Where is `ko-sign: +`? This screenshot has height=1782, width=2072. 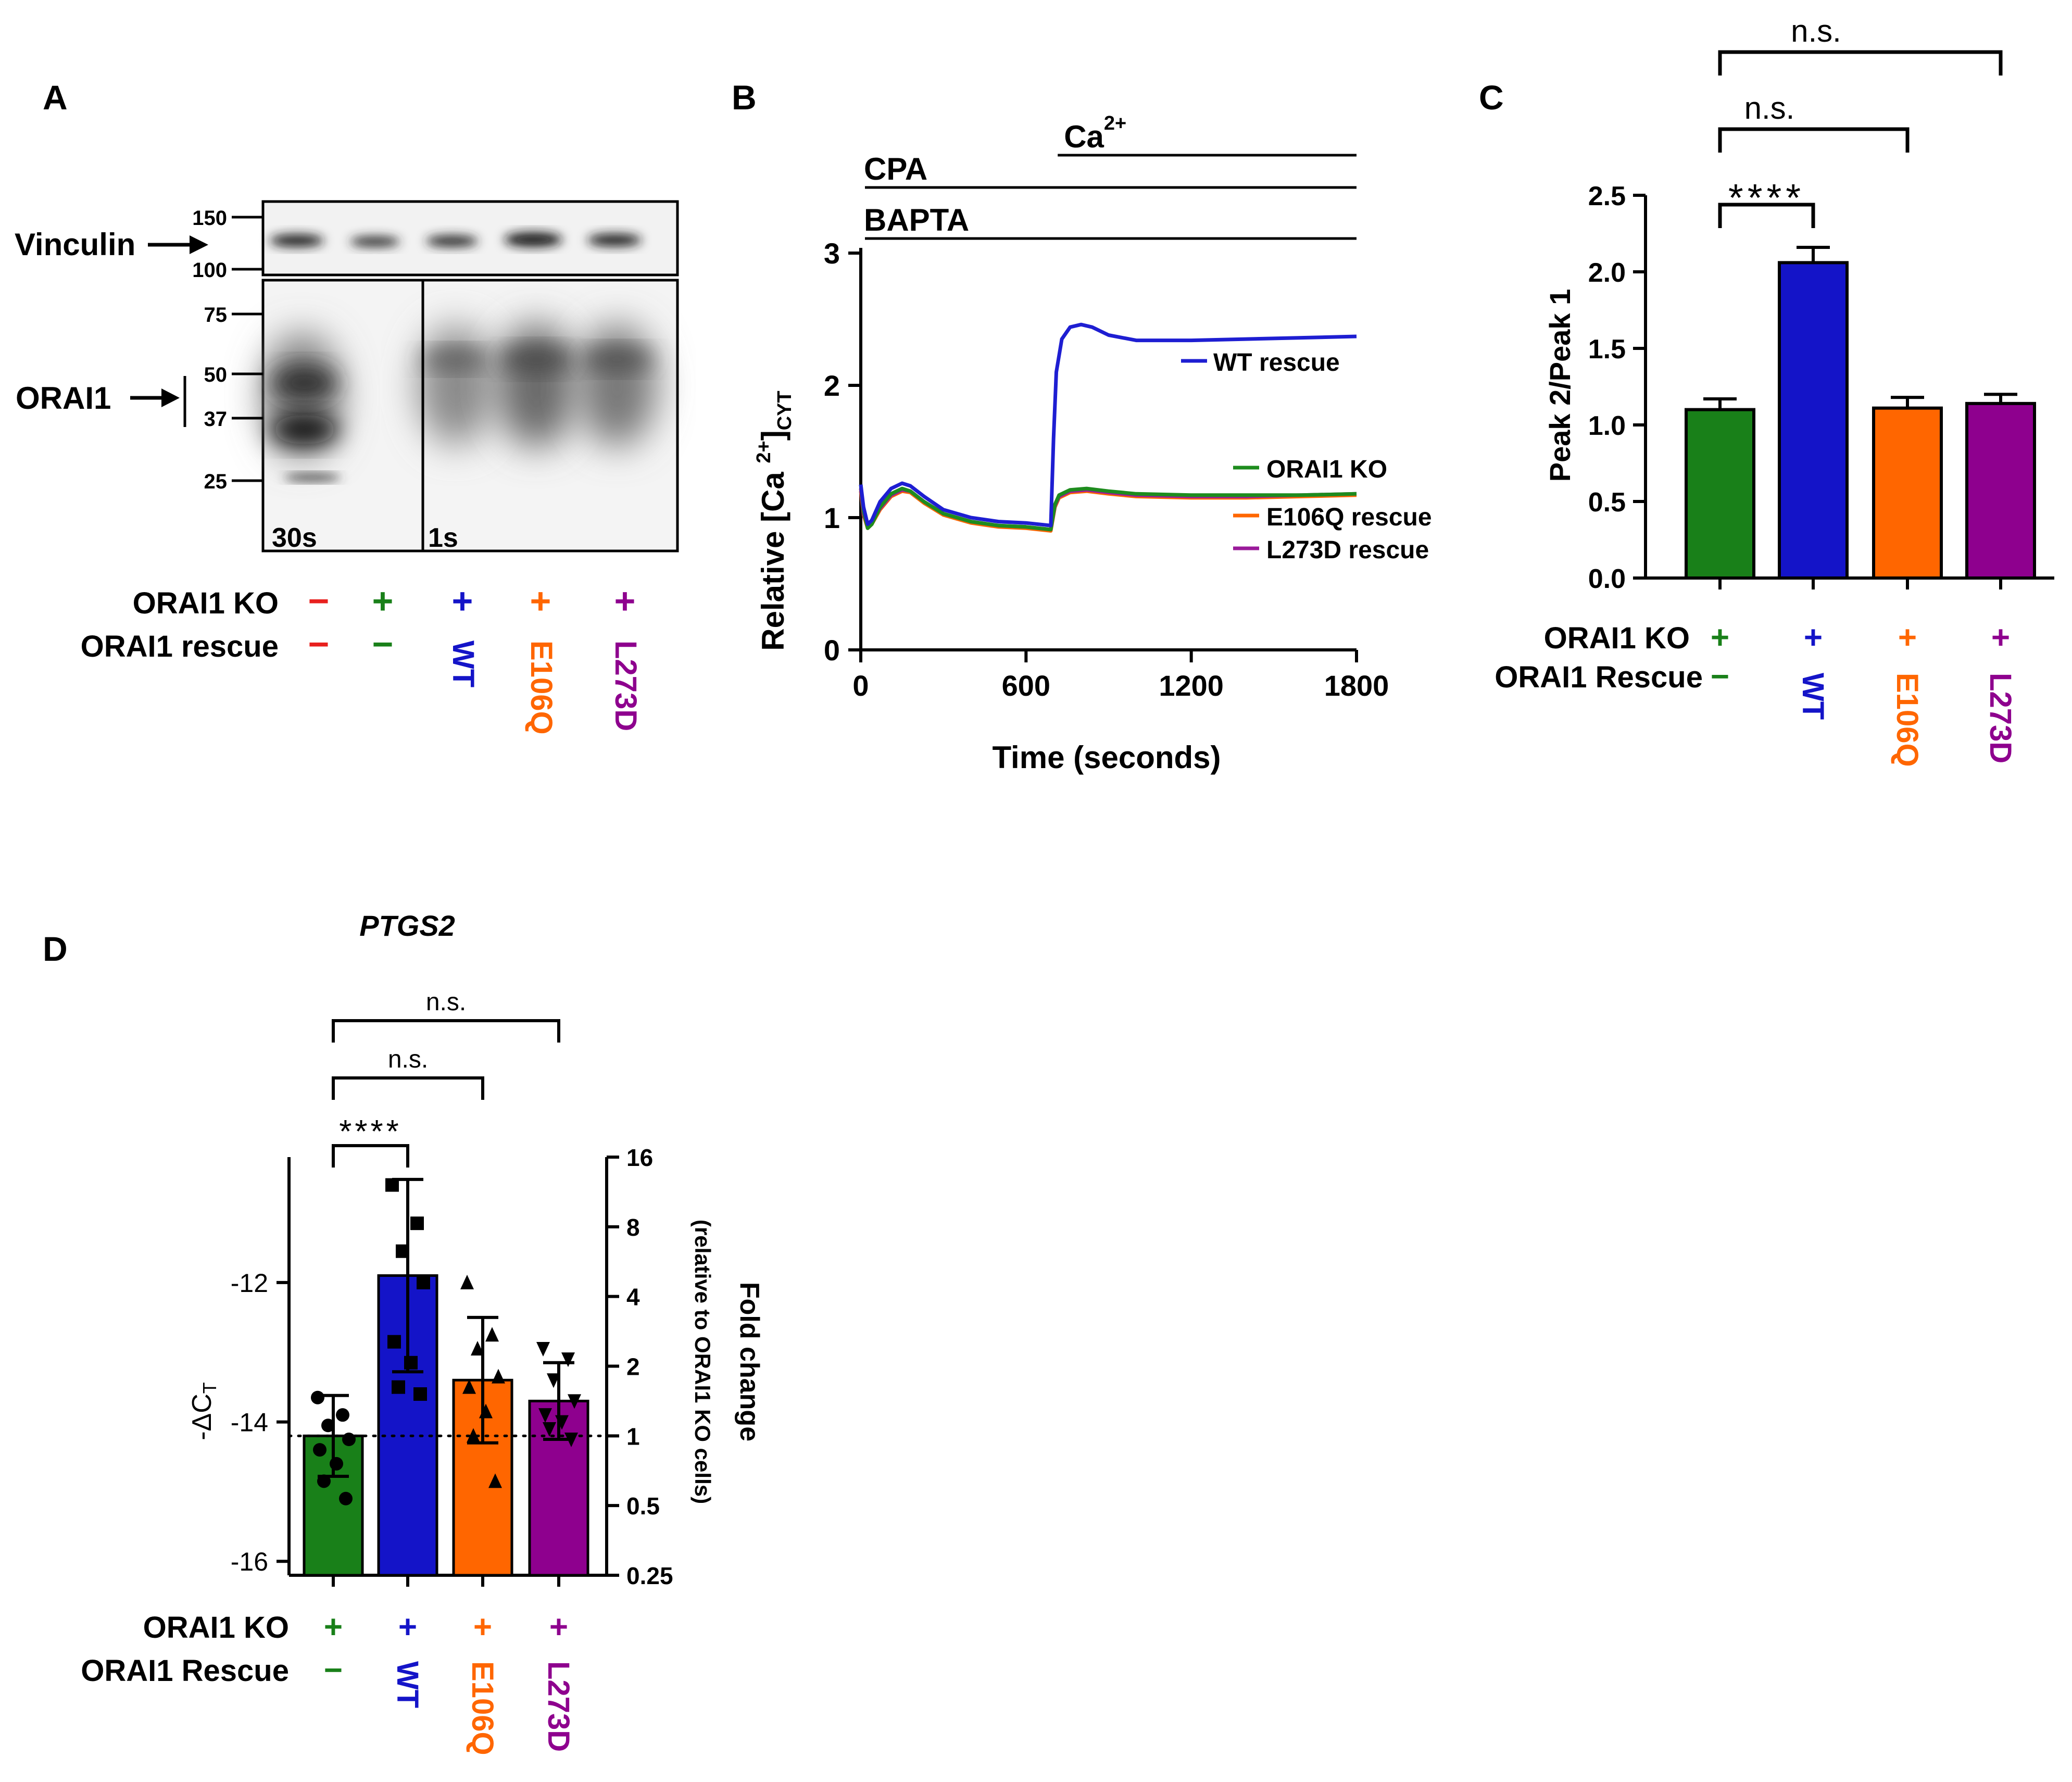 ko-sign: + is located at coordinates (463, 601).